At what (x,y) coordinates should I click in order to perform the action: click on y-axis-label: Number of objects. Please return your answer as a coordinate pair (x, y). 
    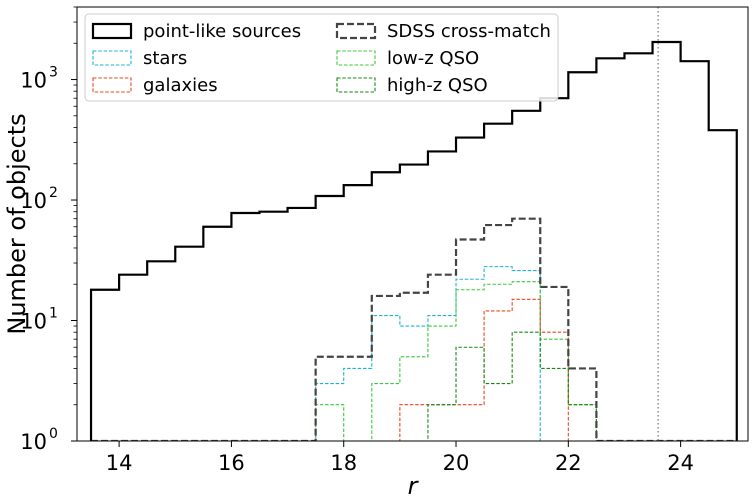
    Looking at the image, I should click on (17, 223).